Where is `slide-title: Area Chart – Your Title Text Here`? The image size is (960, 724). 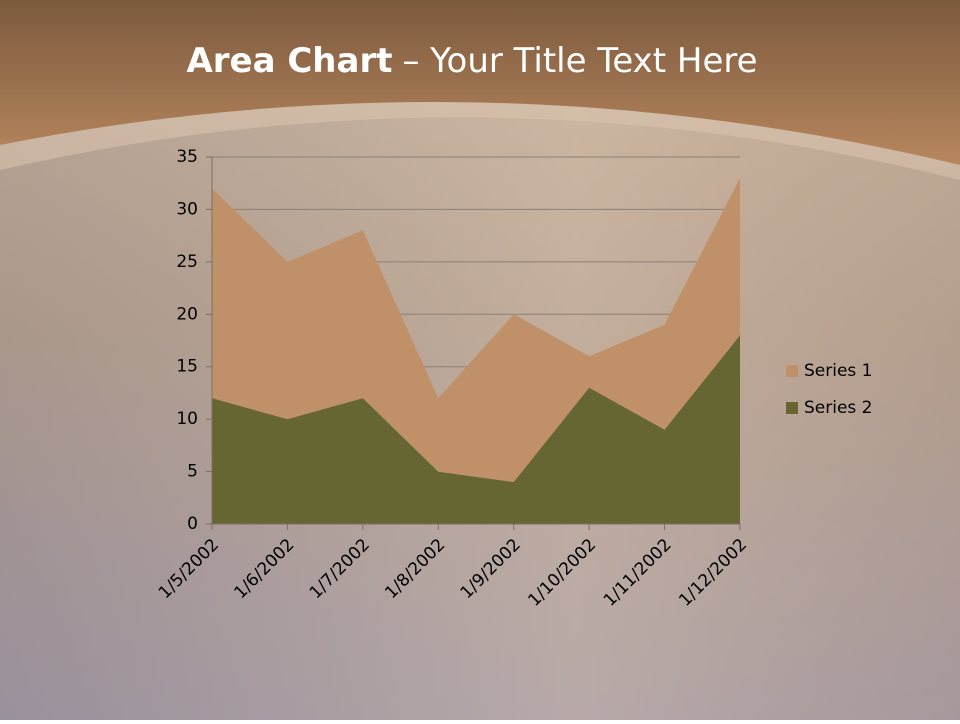
slide-title: Area Chart – Your Title Text Here is located at coordinates (471, 61).